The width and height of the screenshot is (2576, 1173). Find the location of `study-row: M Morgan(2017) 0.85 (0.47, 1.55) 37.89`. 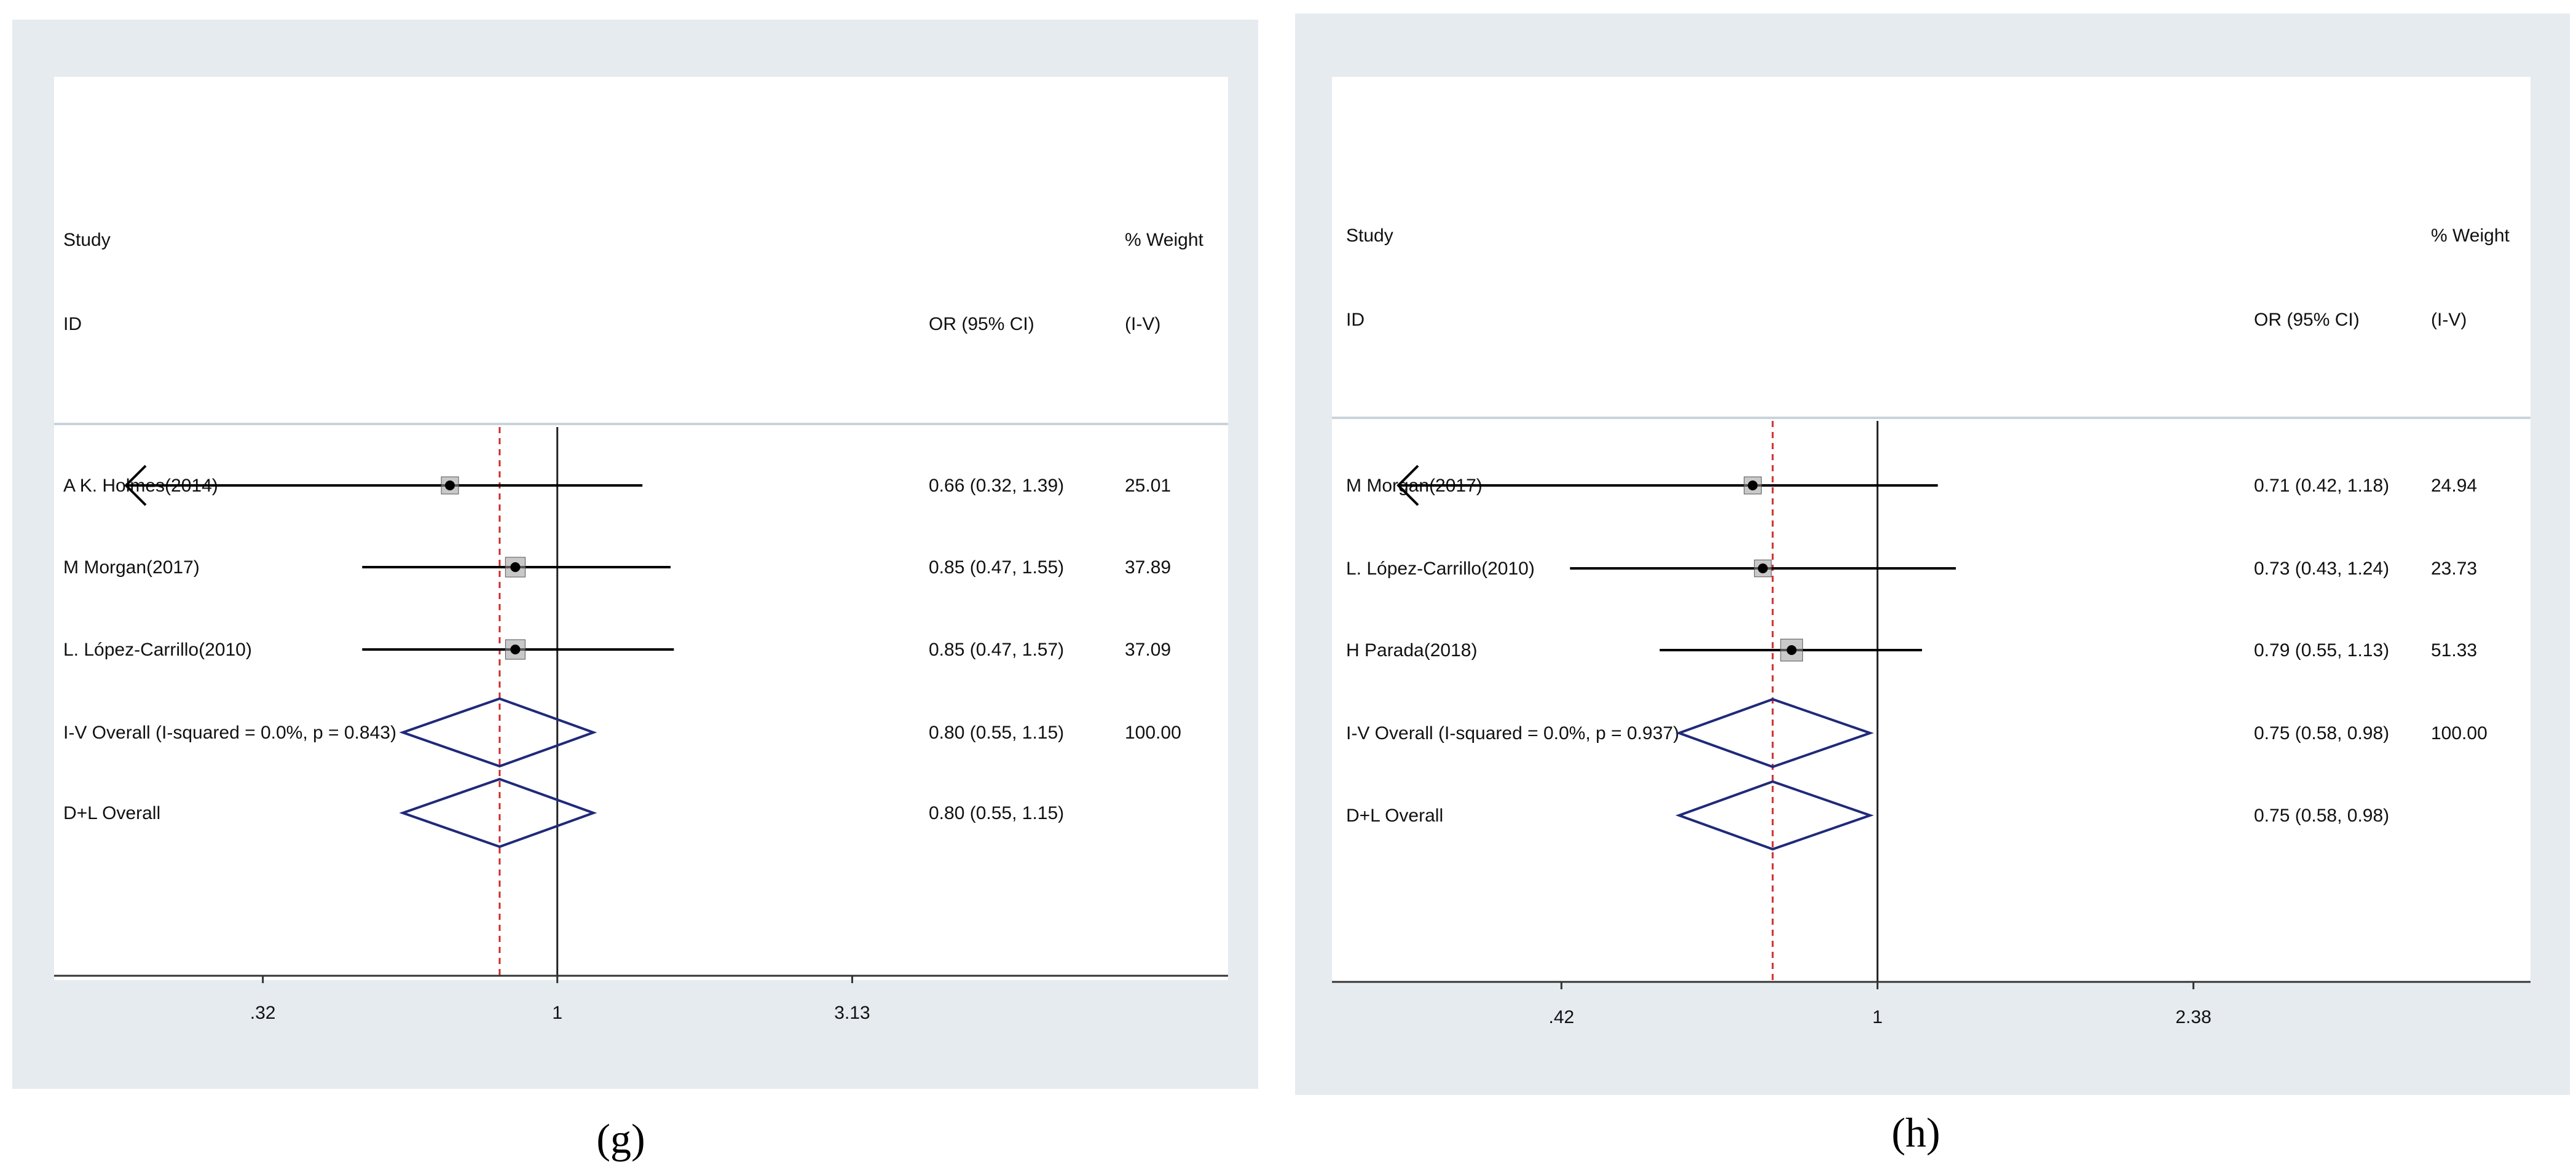

study-row: M Morgan(2017) 0.85 (0.47, 1.55) 37.89 is located at coordinates (617, 567).